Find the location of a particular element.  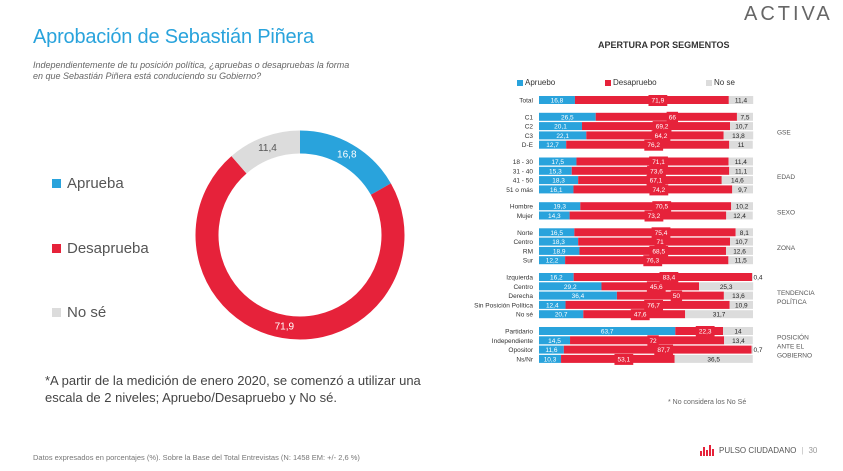

bar-value-label: 76,7 is located at coordinates (653, 305).